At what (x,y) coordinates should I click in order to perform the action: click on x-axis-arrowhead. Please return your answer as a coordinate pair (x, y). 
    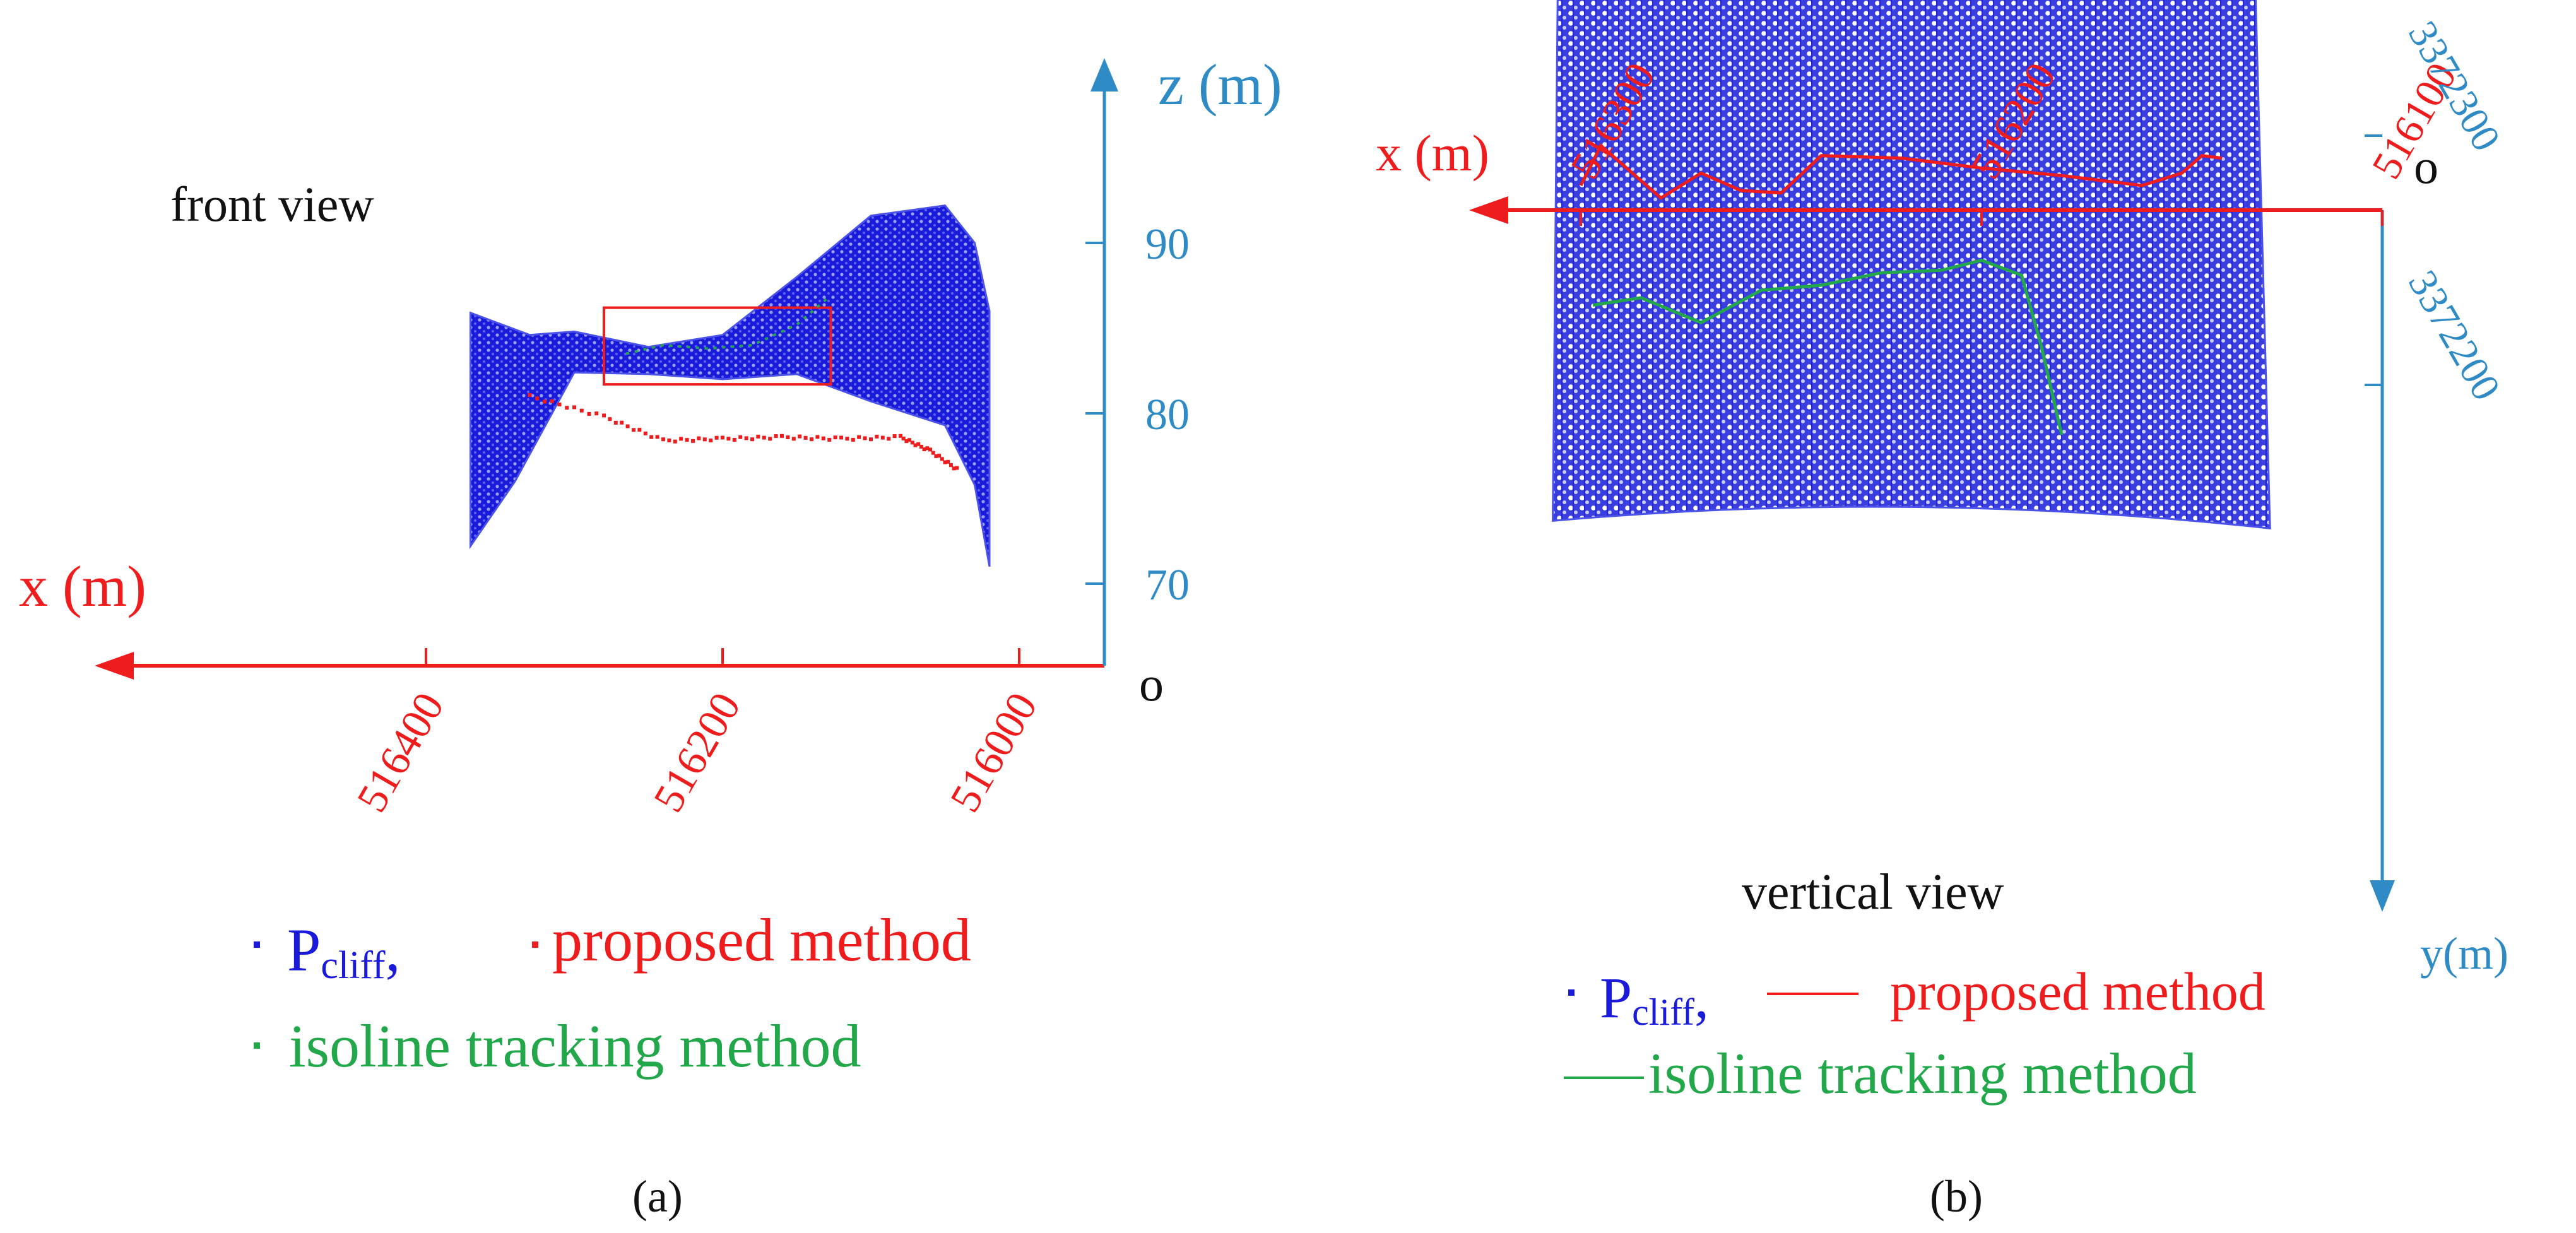
    Looking at the image, I should click on (114, 666).